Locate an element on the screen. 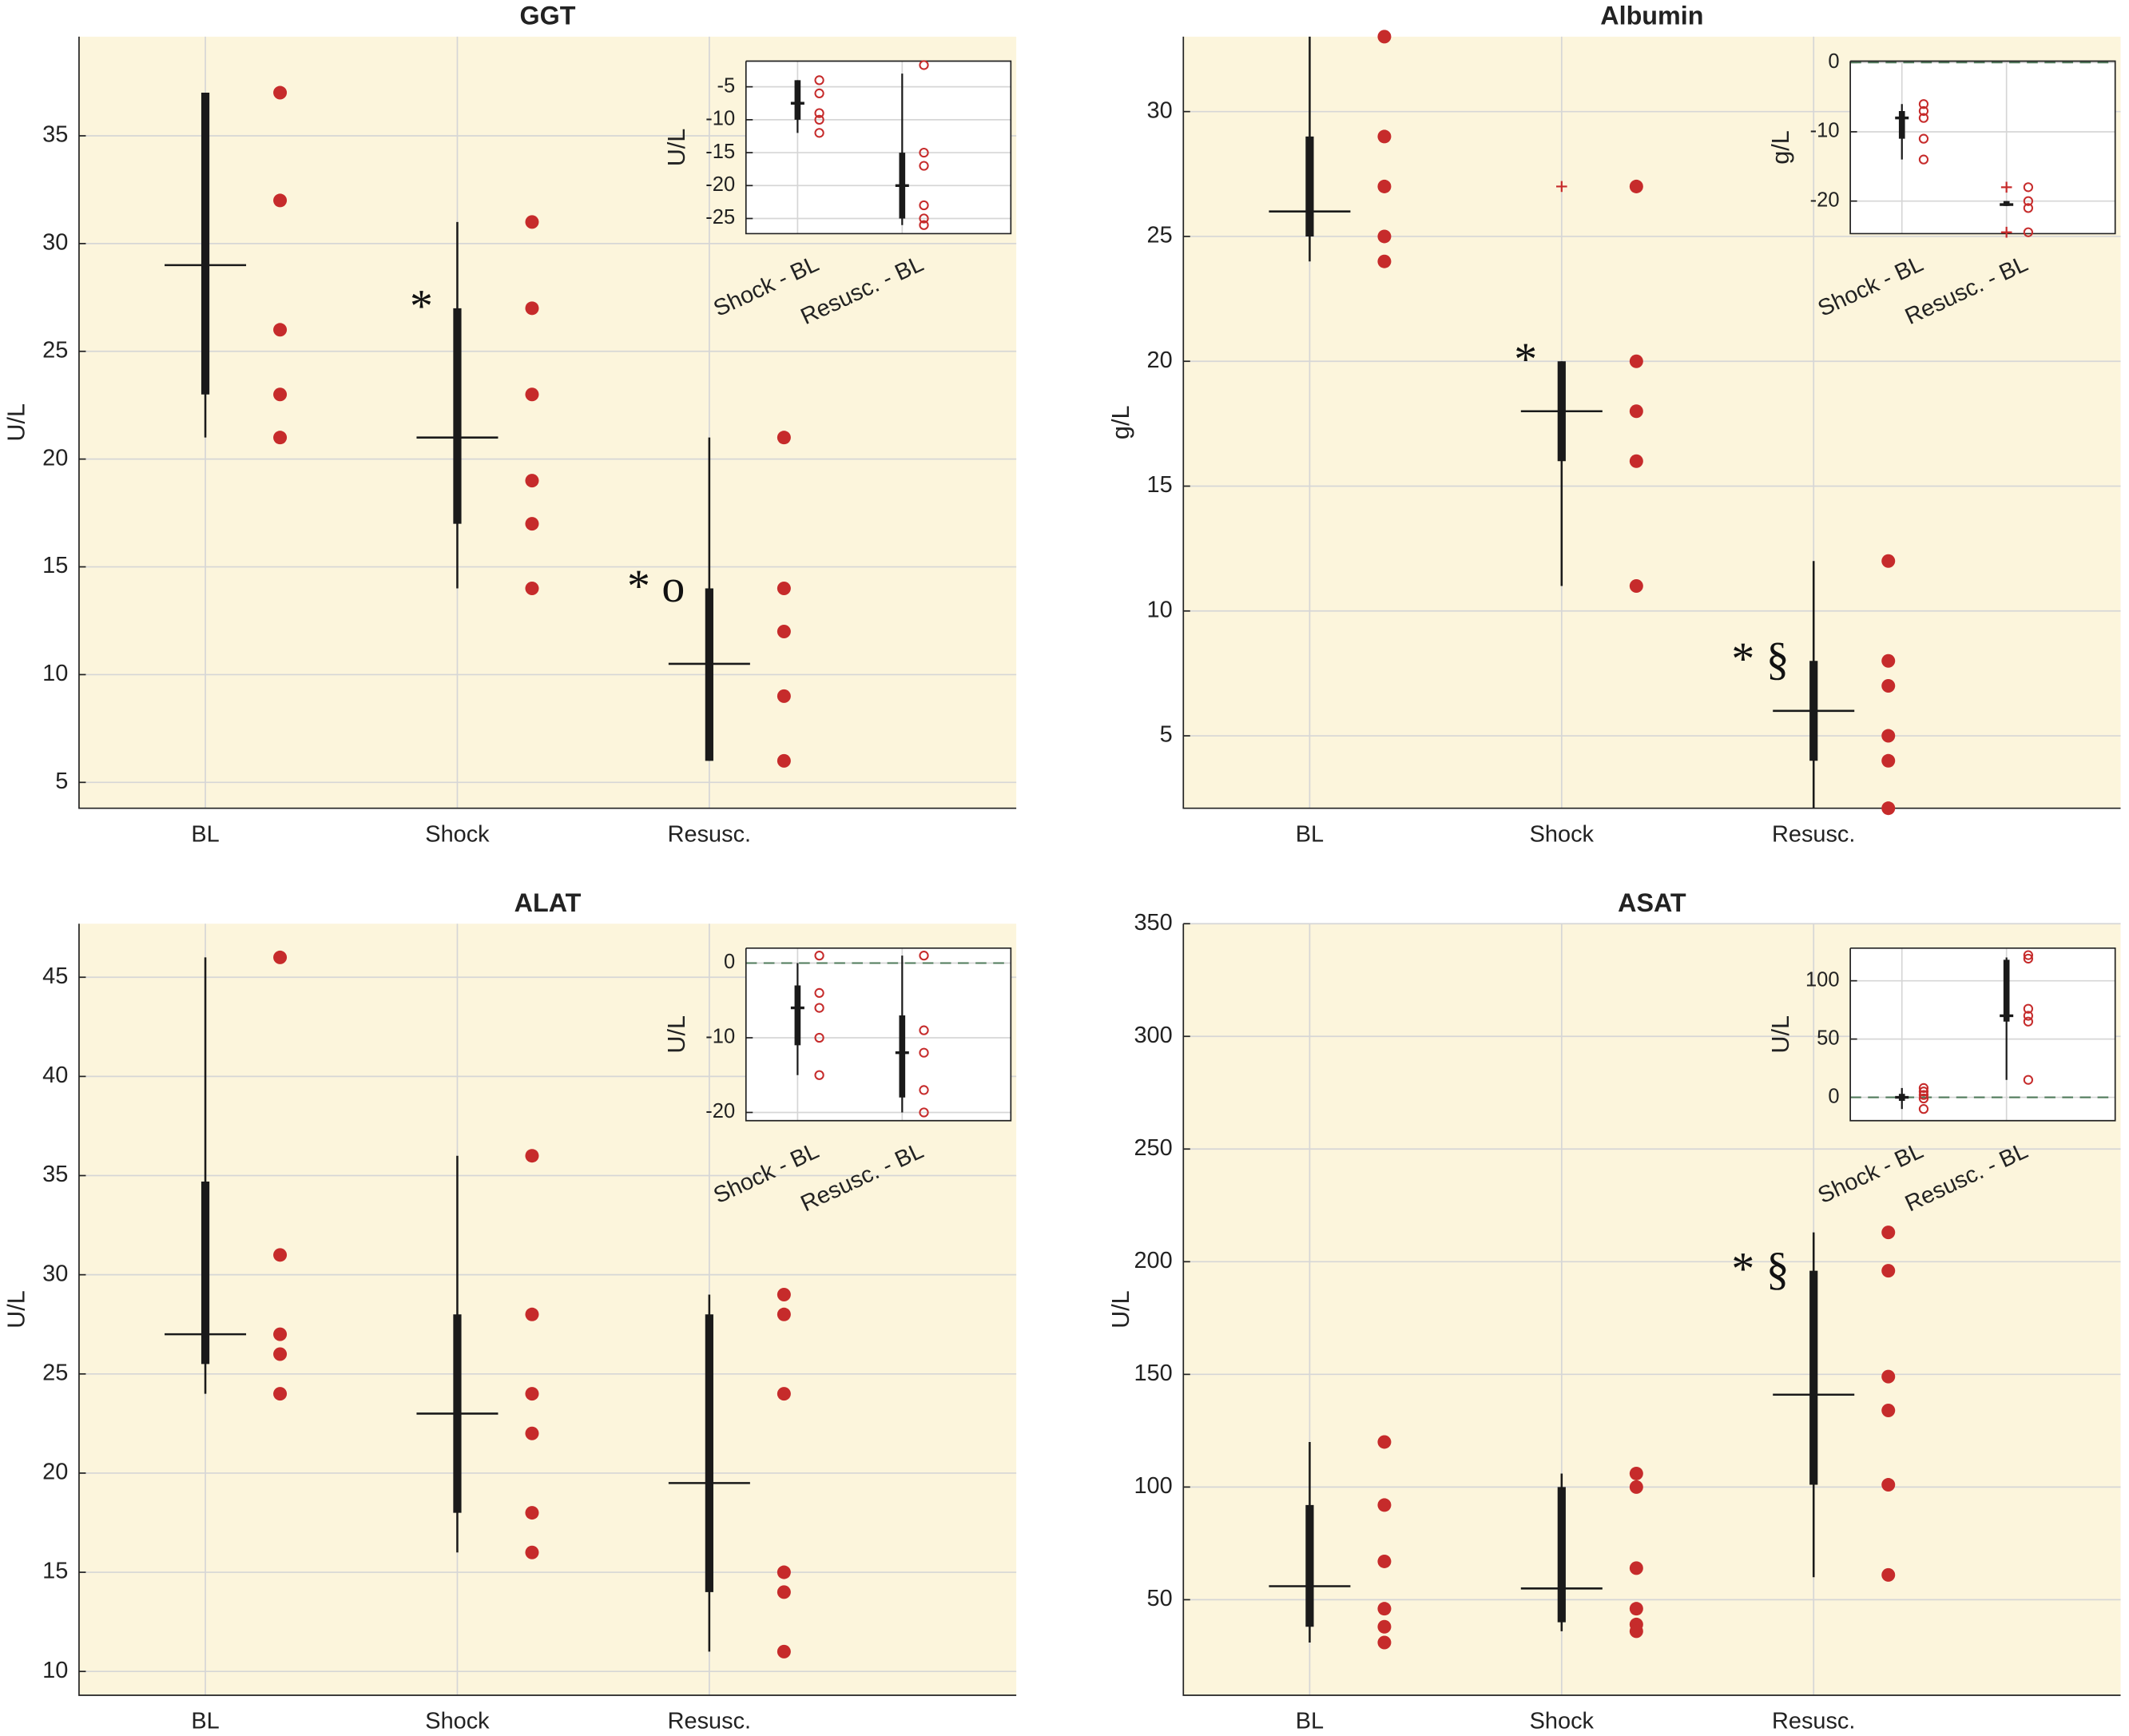  y-tick-label: 45 is located at coordinates (55, 976).